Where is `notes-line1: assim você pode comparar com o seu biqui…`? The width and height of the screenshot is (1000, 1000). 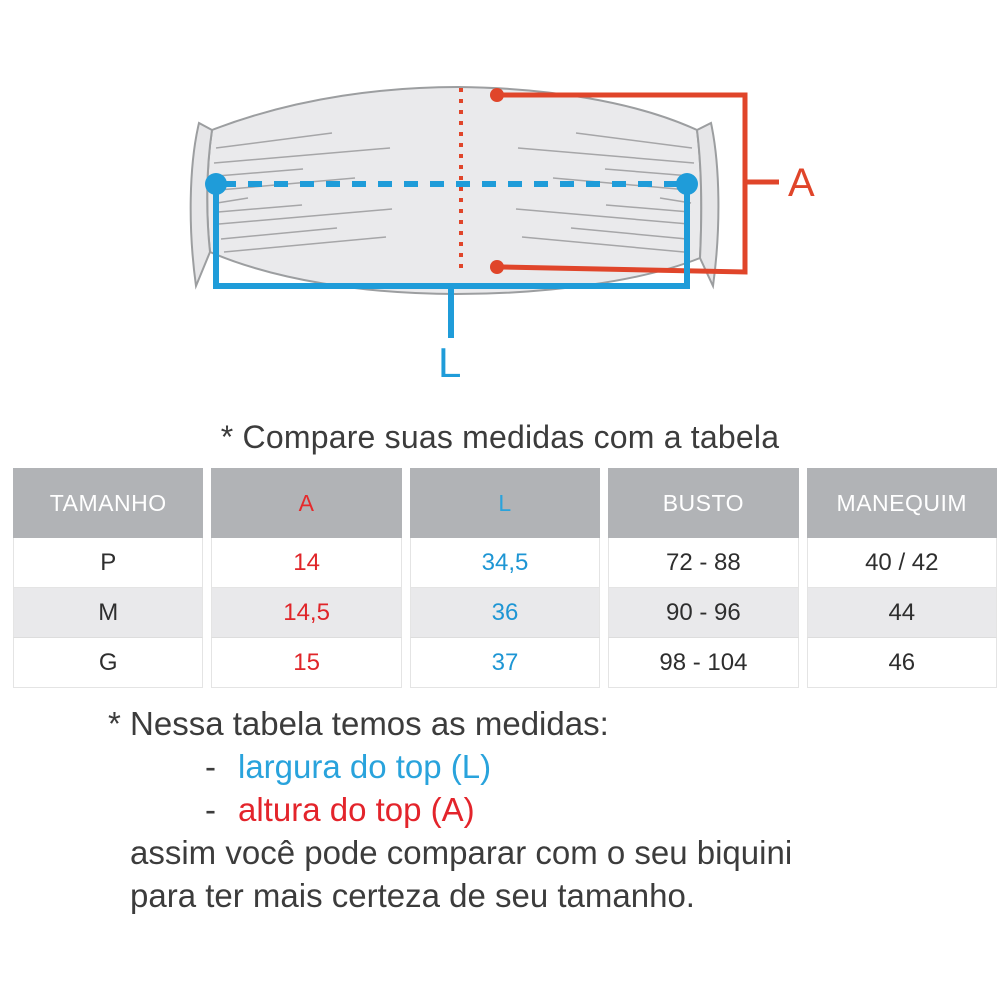
notes-line1: assim você pode comparar com o seu biqui… is located at coordinates (461, 852).